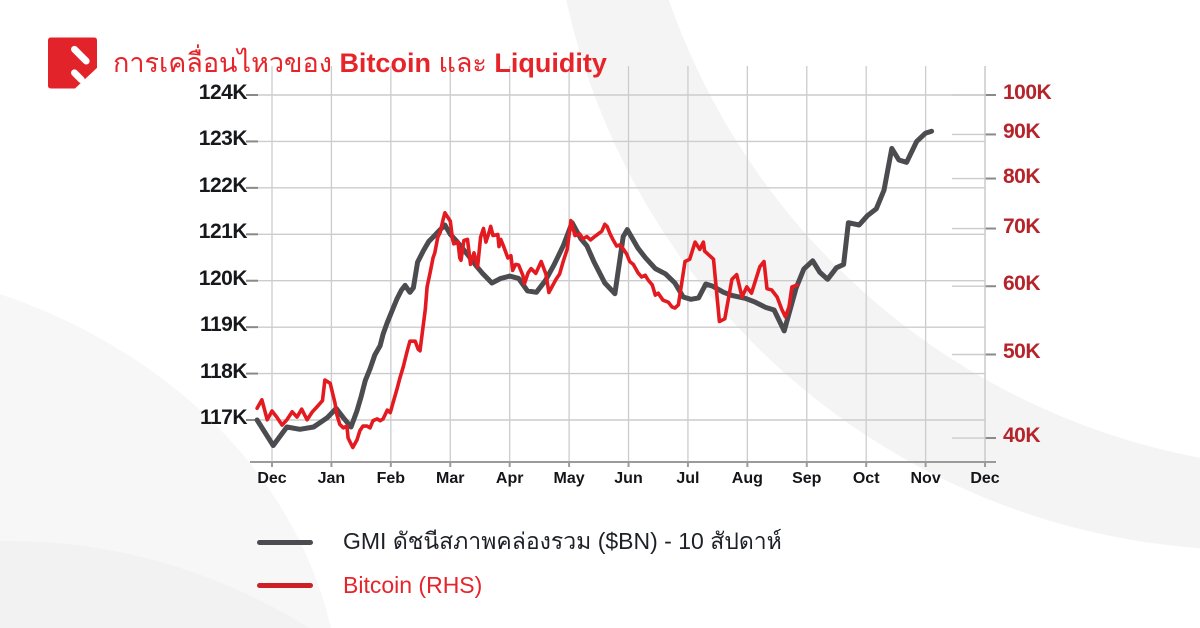  I want to click on page-title: การเคลื่อนไหวของ Bitcoin และ Liquidity, so click(360, 63).